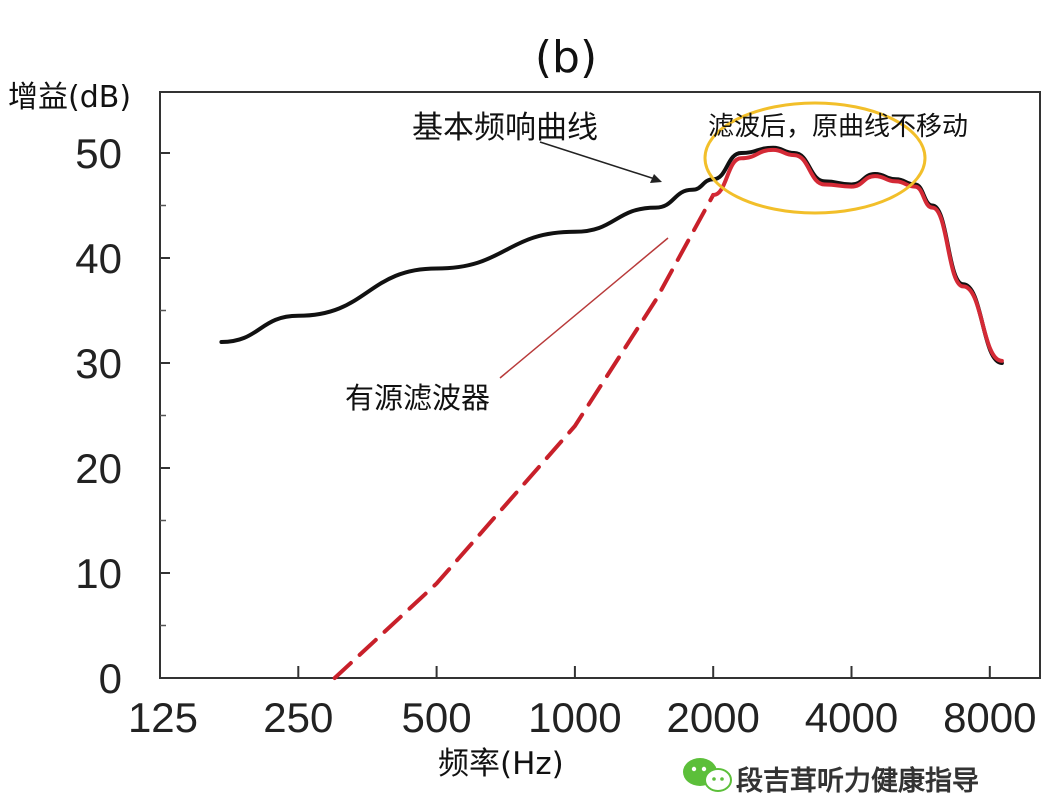 The width and height of the screenshot is (1060, 806). I want to click on annotation-active-filter: 有源滤波器, so click(417, 398).